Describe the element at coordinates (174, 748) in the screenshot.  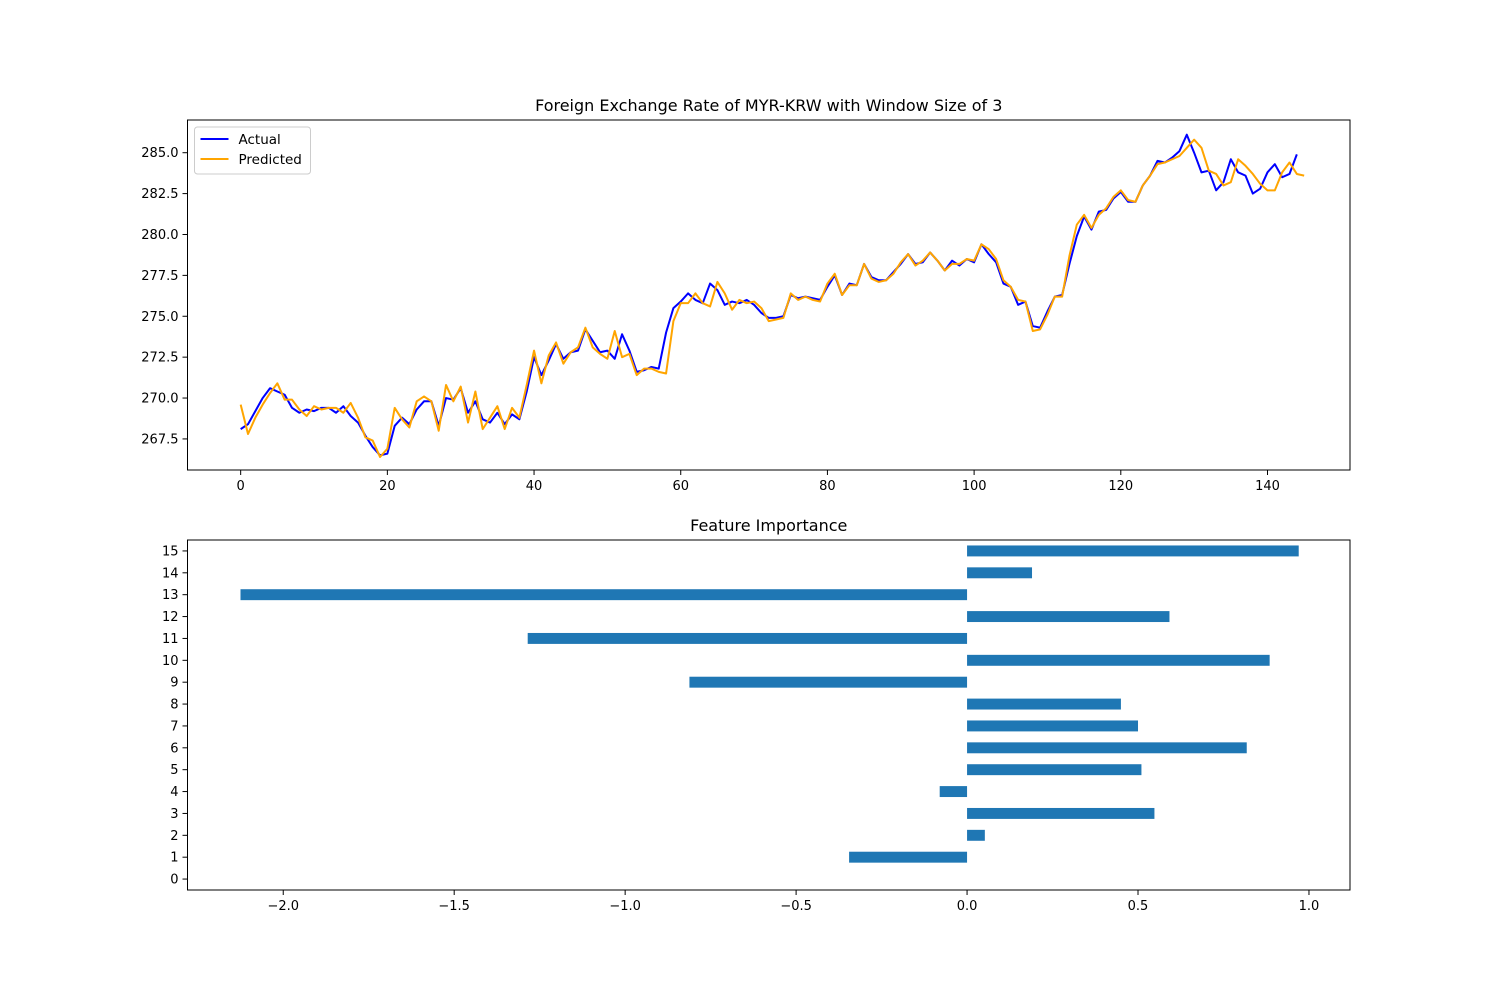
I see `y-tick-label: 6` at that location.